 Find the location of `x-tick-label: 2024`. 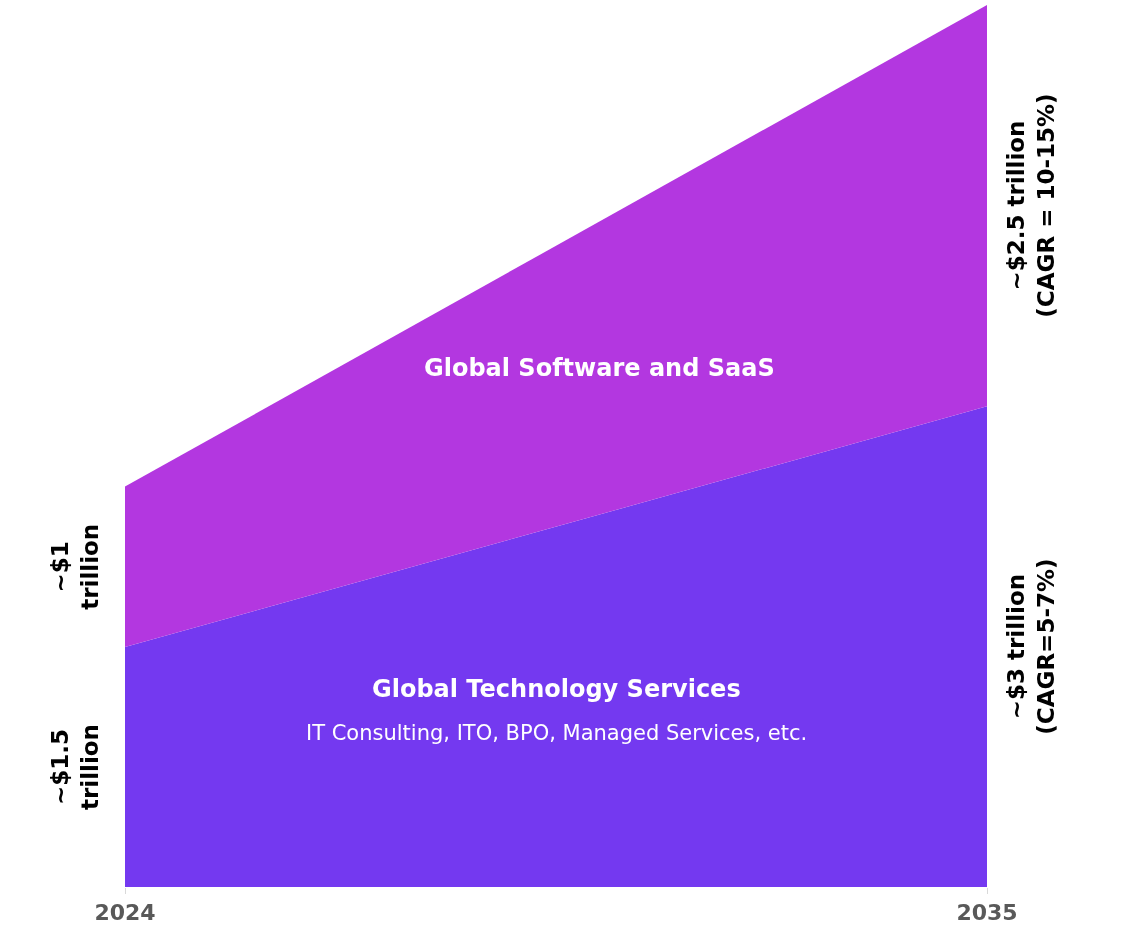

x-tick-label: 2024 is located at coordinates (125, 913).